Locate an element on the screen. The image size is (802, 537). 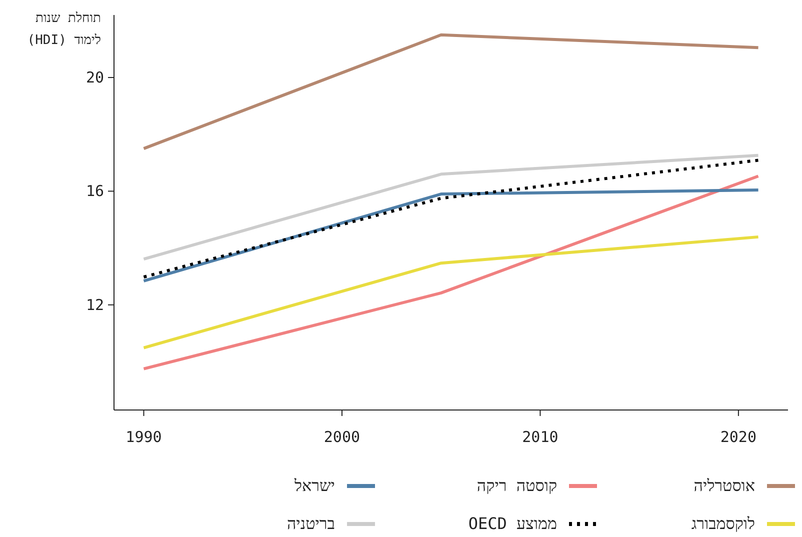
y-tick-label: 20 is located at coordinates (95, 77).